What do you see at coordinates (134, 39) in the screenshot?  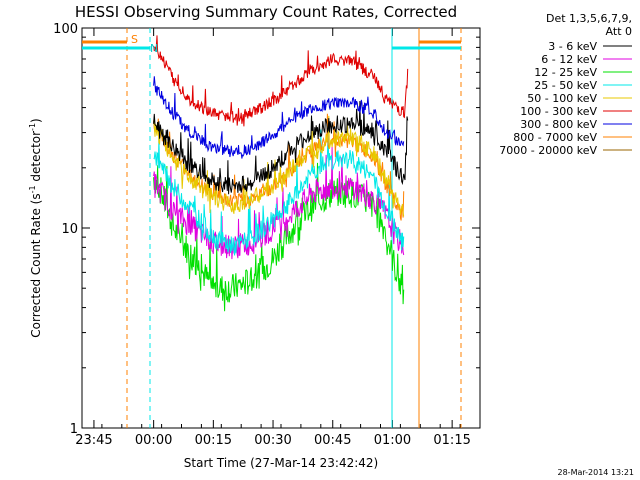 I see `marker-s-label: S` at bounding box center [134, 39].